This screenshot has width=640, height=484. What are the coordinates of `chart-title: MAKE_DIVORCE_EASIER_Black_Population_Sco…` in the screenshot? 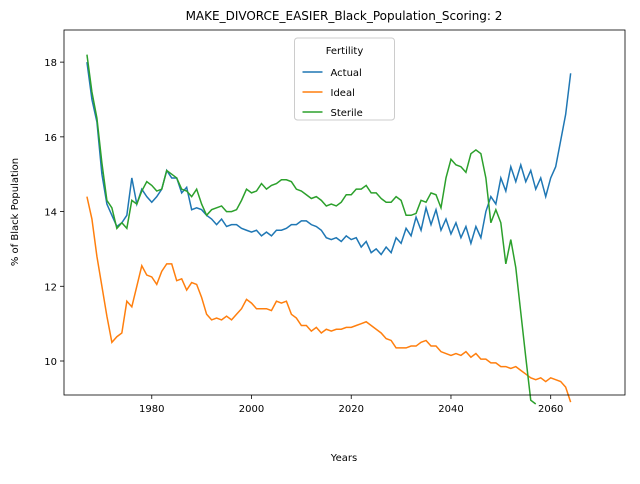 It's located at (344, 16).